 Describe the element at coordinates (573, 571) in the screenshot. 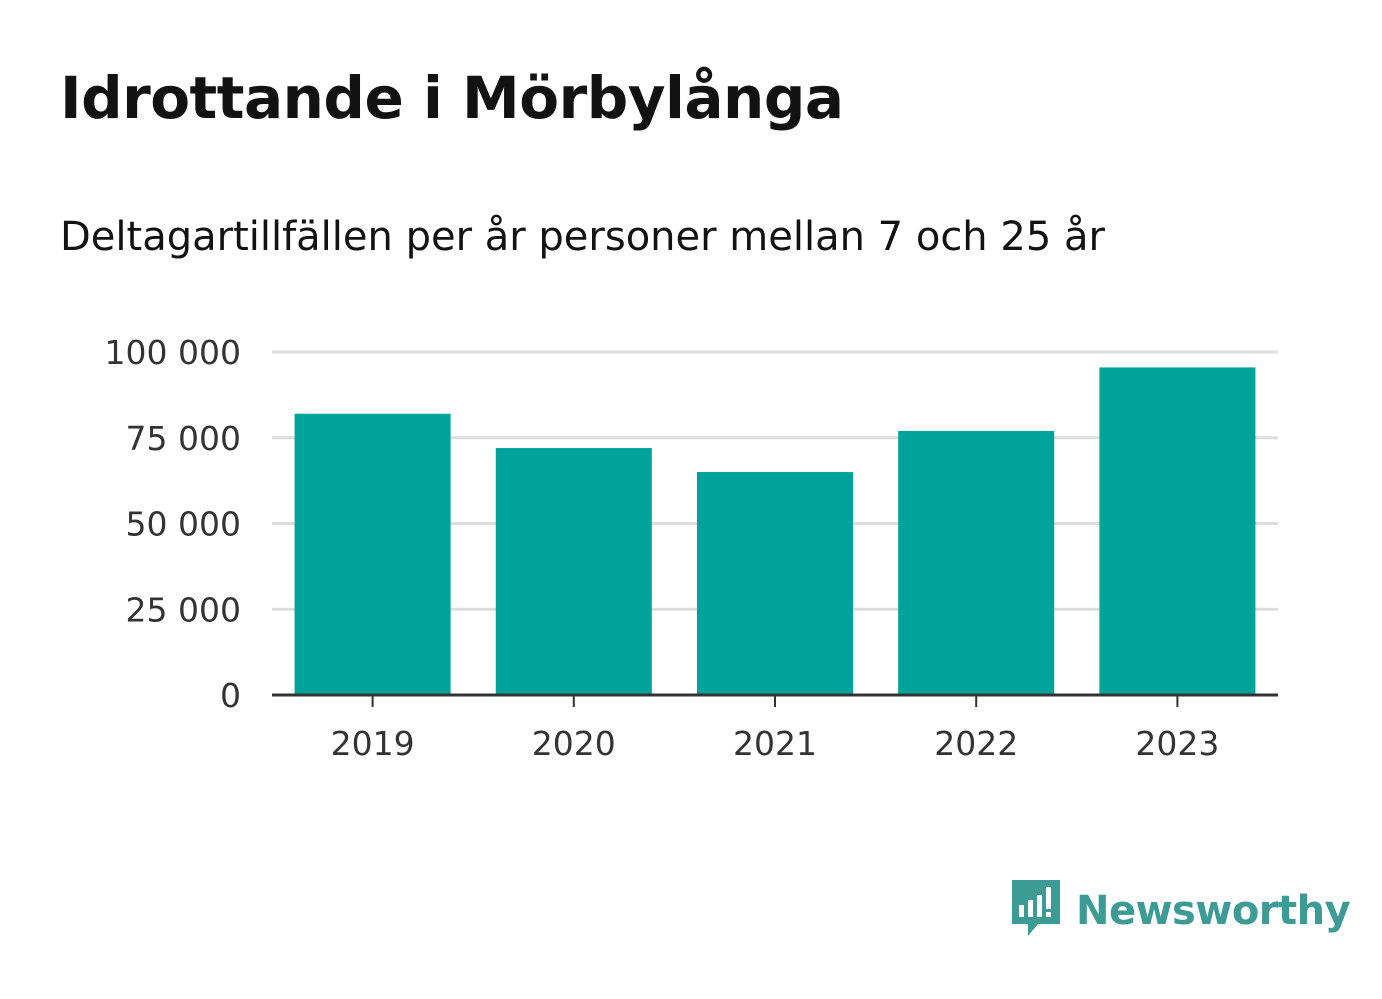

I see `bar-2020` at that location.